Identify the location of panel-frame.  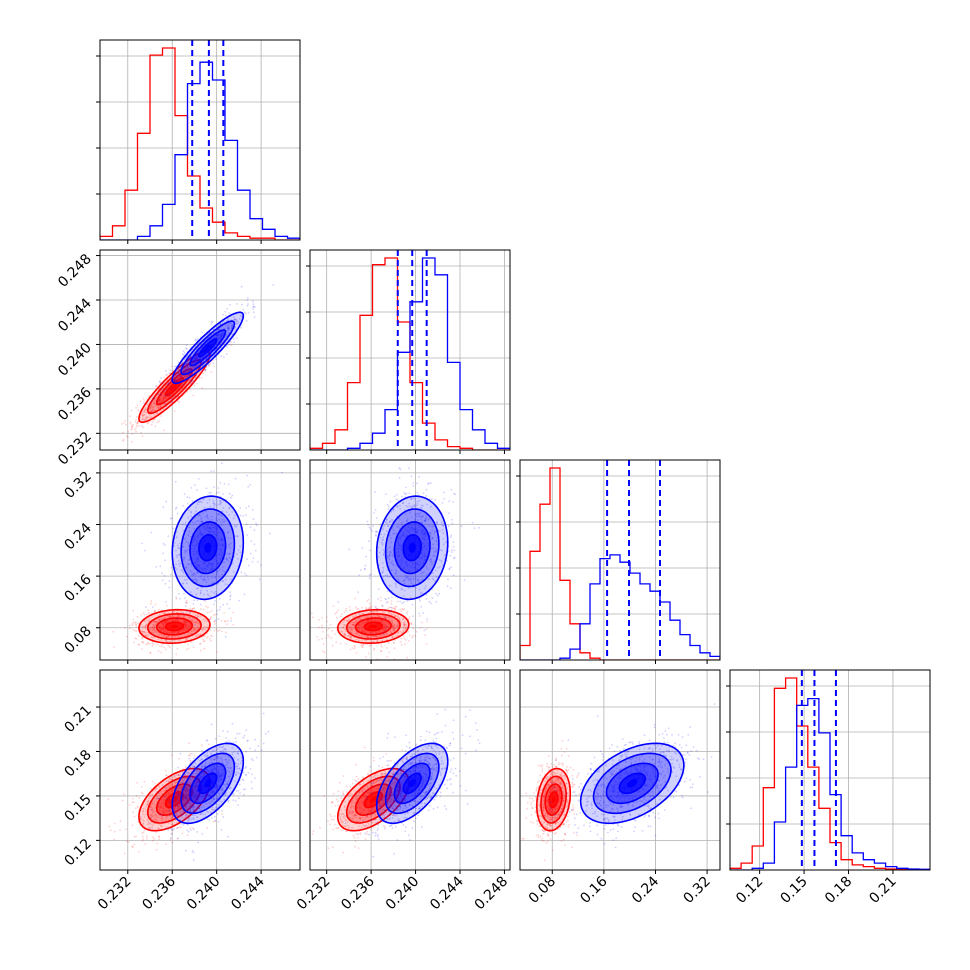
(200, 560).